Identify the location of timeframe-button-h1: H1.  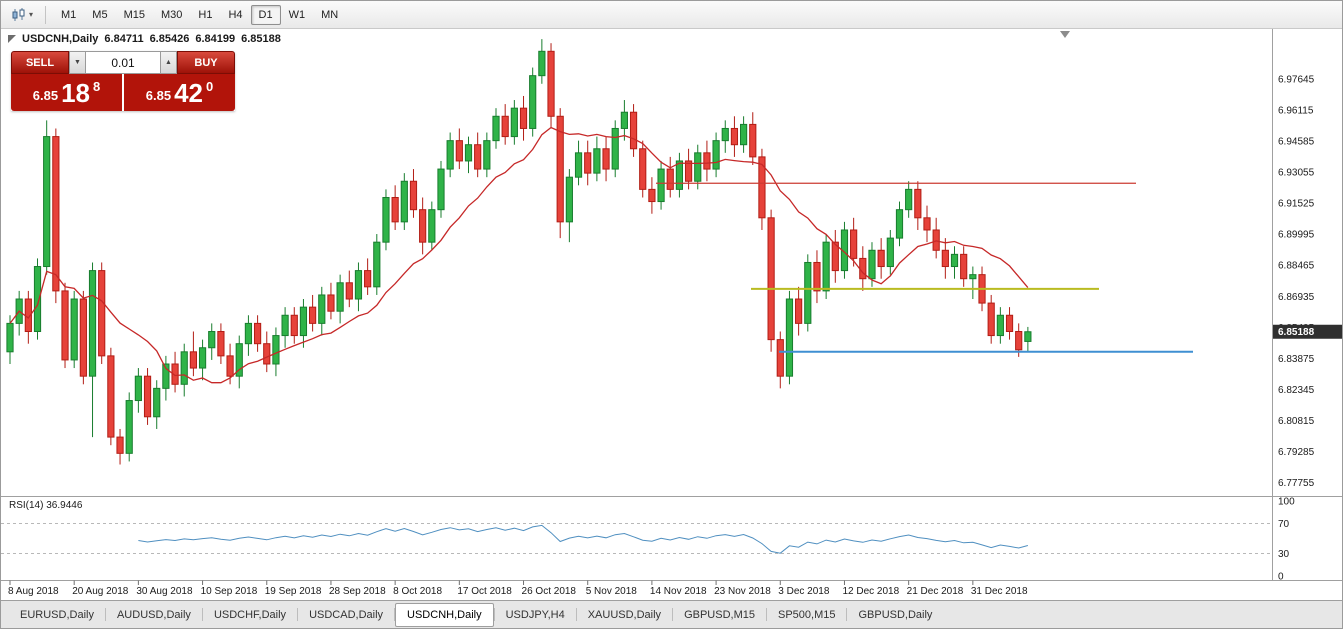
(205, 14).